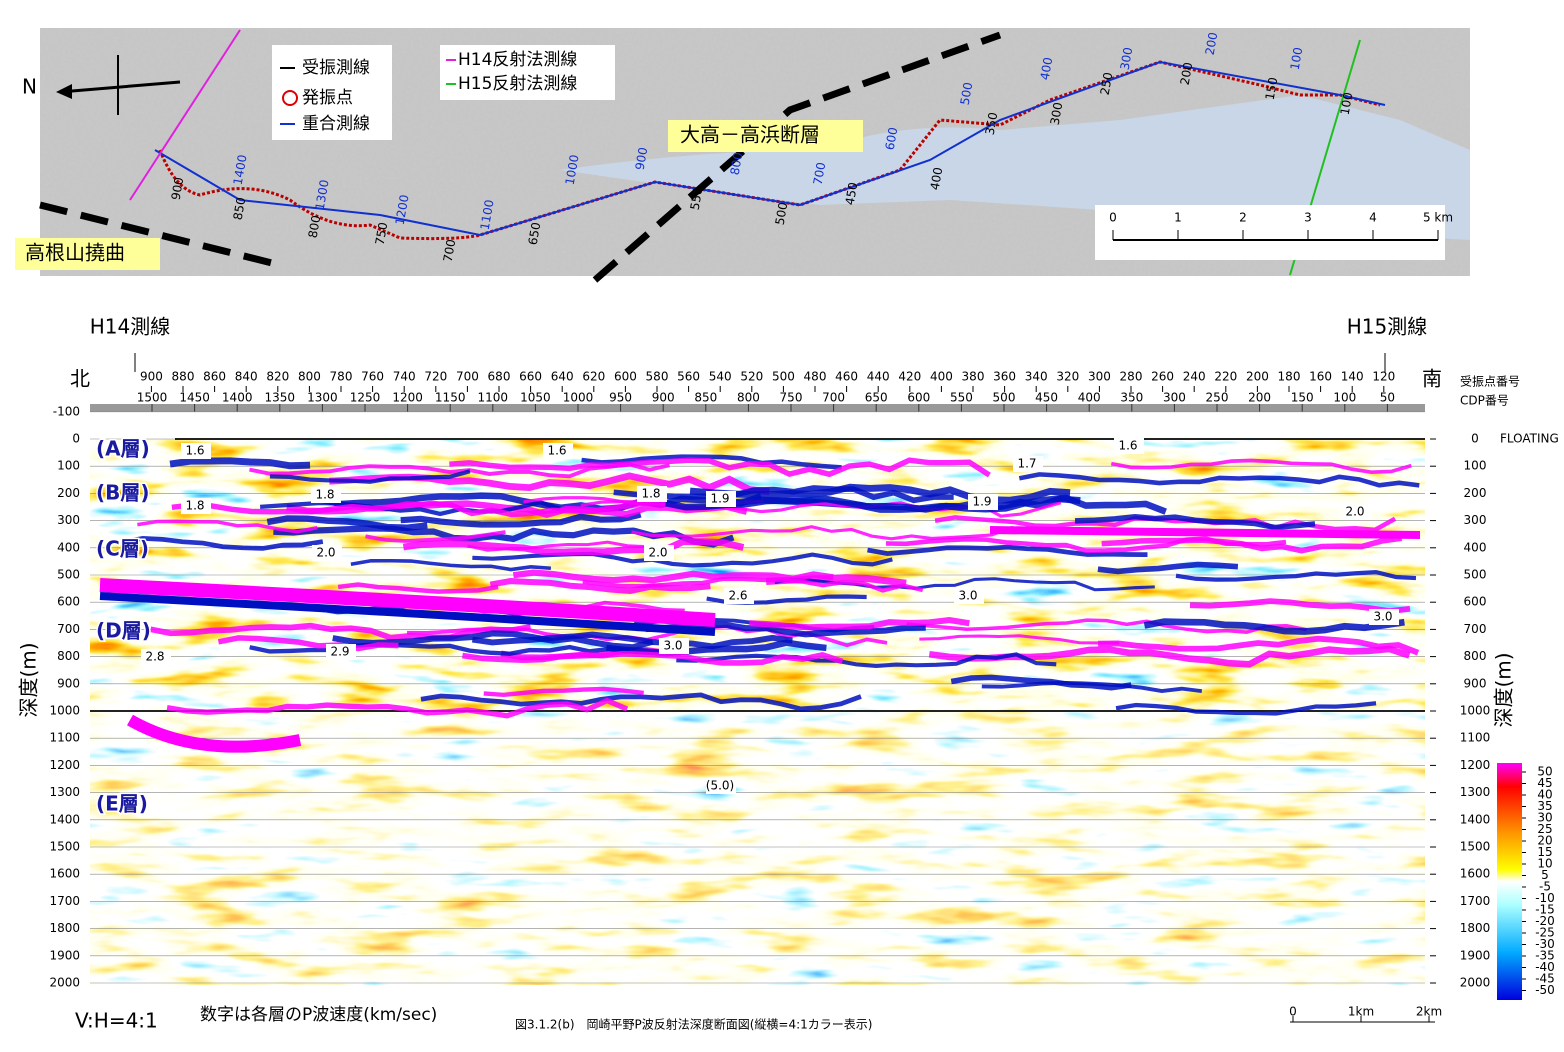 This screenshot has height=1052, width=1564. What do you see at coordinates (1545, 967) in the screenshot?
I see `colorbar-tick-label: -40` at bounding box center [1545, 967].